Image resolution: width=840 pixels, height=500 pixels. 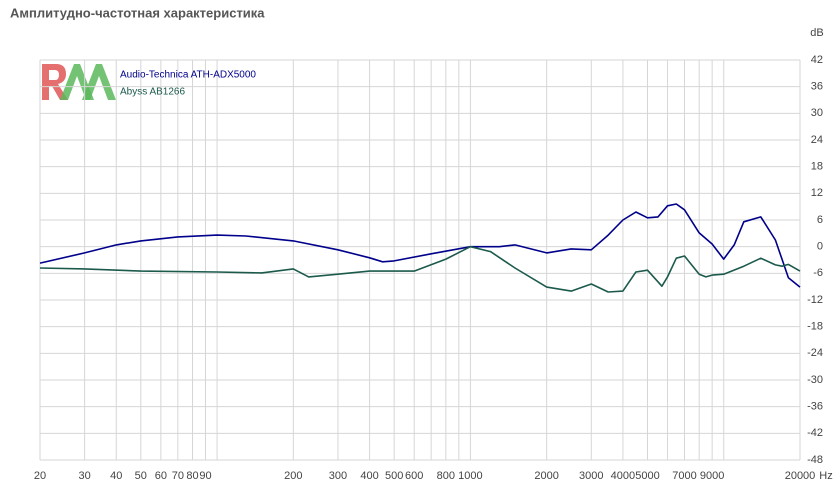 I want to click on x-tick-label: 2000, so click(x=546, y=476).